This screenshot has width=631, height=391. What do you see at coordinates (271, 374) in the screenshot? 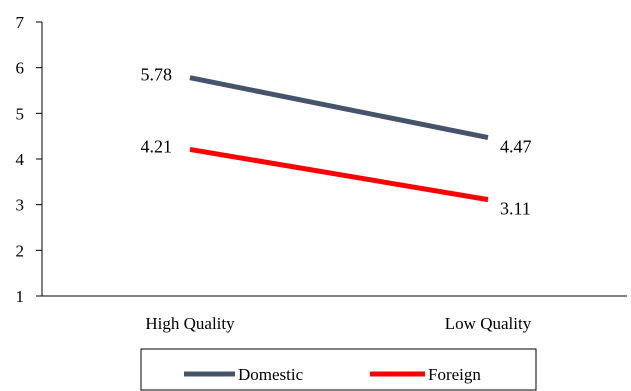
I see `legend-label-domestic: Domestic` at bounding box center [271, 374].